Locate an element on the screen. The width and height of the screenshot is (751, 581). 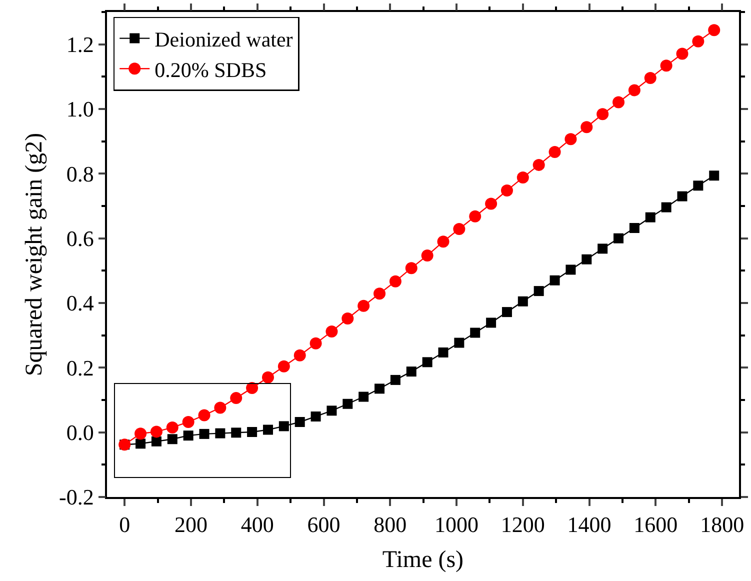
y-tick-label: 1.2 is located at coordinates (80, 45).